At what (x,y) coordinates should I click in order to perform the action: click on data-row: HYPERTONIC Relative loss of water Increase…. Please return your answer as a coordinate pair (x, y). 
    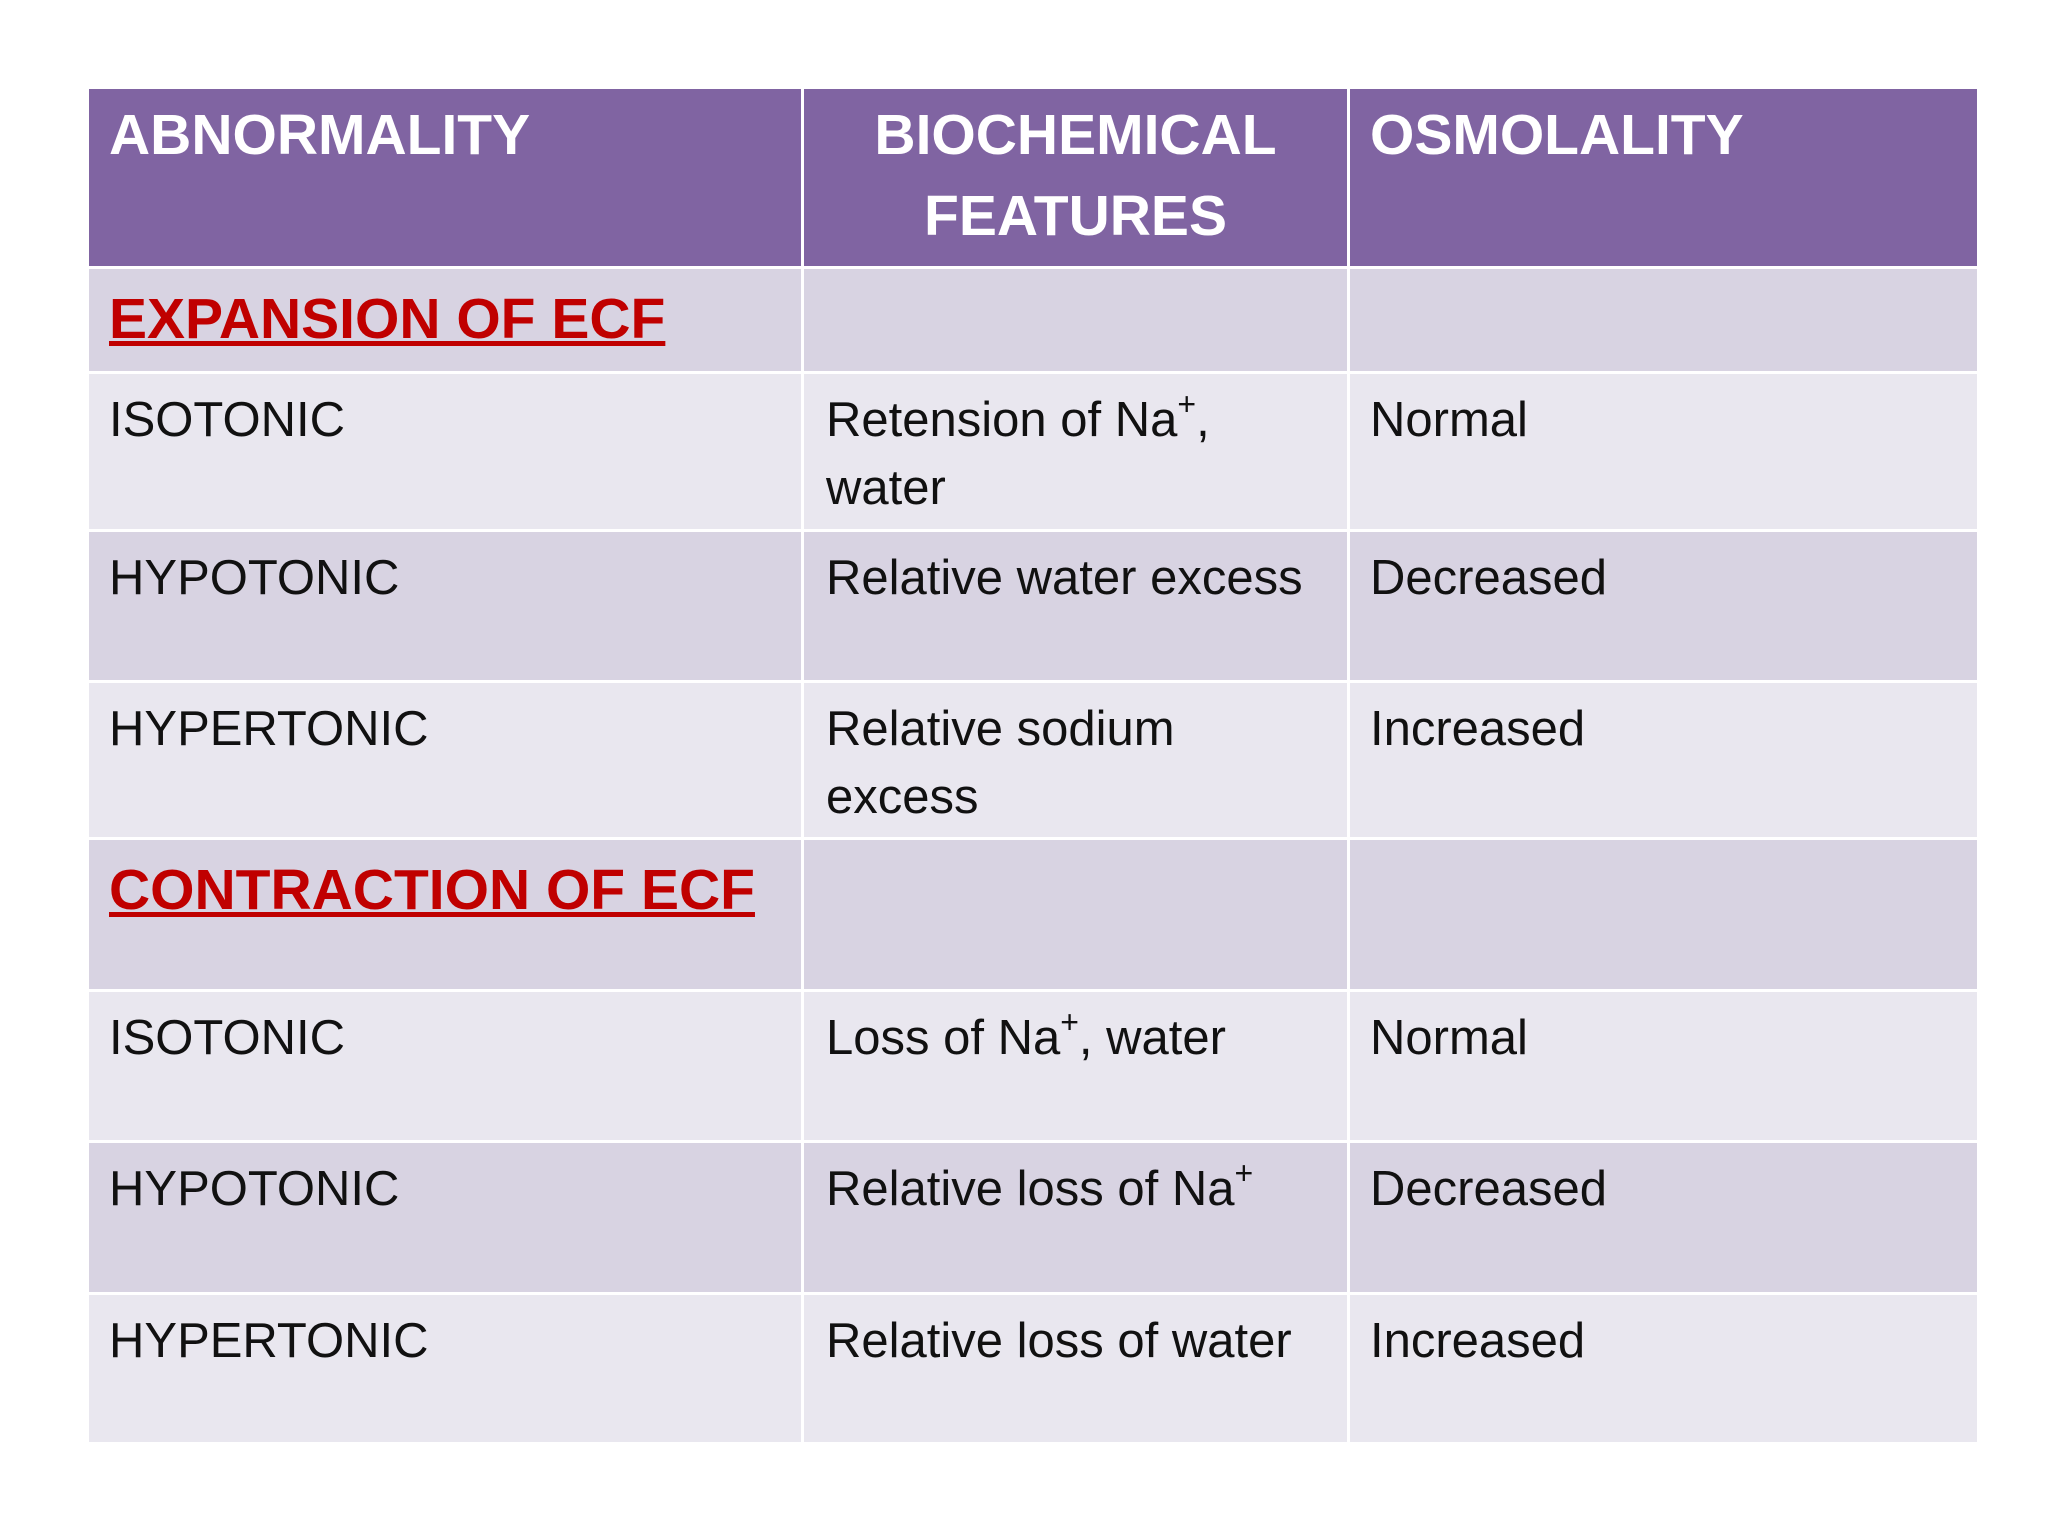
    Looking at the image, I should click on (1033, 1368).